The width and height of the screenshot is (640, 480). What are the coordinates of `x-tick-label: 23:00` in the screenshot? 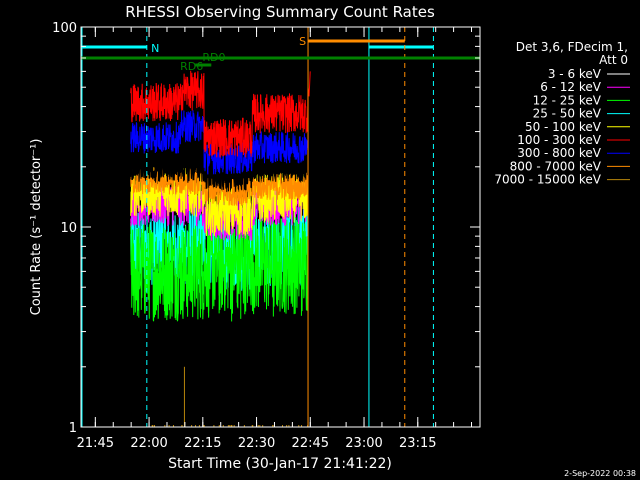 It's located at (363, 443).